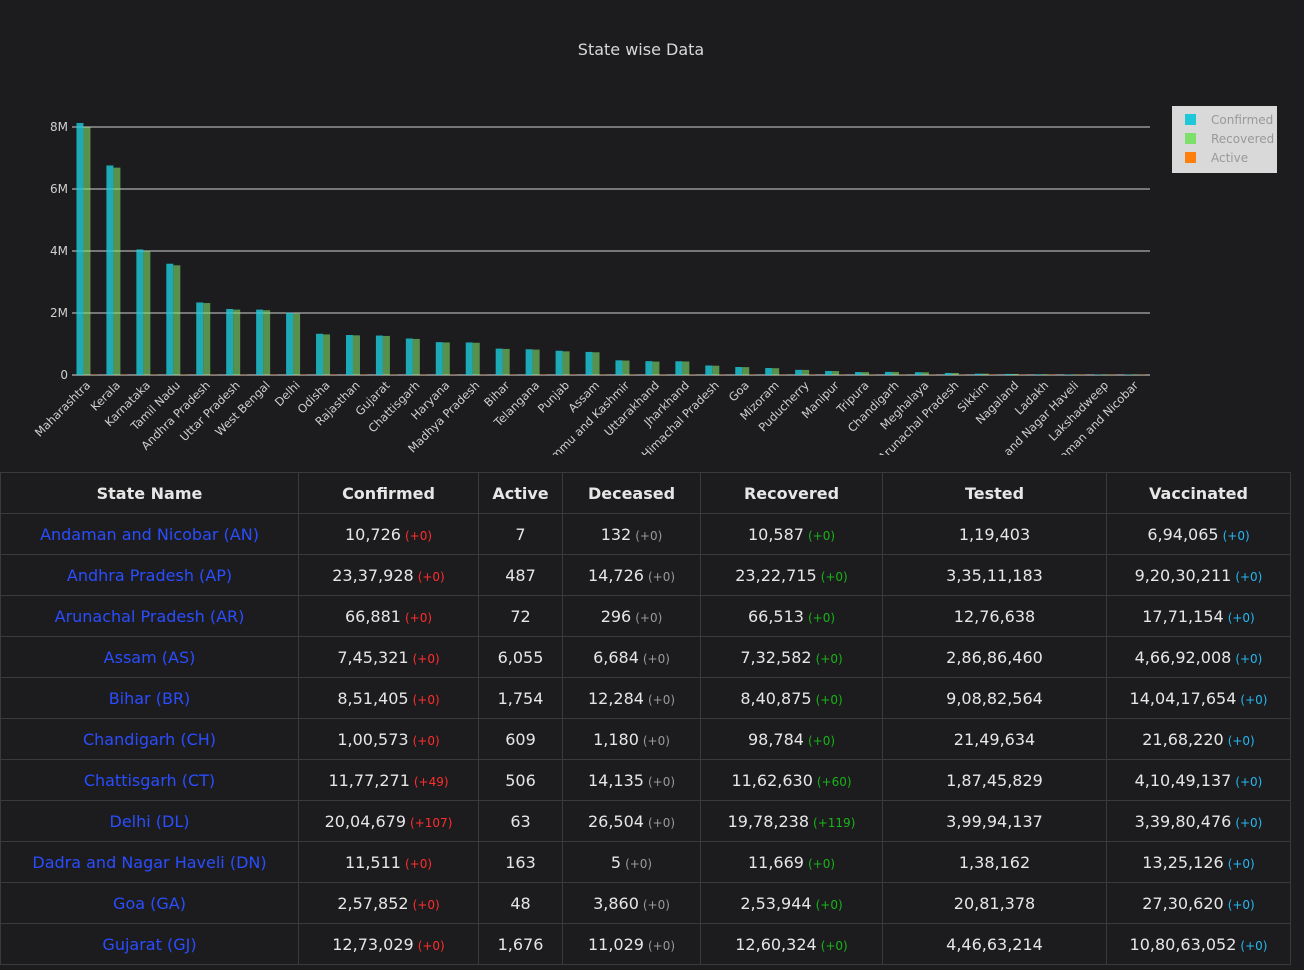  I want to click on vaccinated-value: 13,25,126, so click(1183, 862).